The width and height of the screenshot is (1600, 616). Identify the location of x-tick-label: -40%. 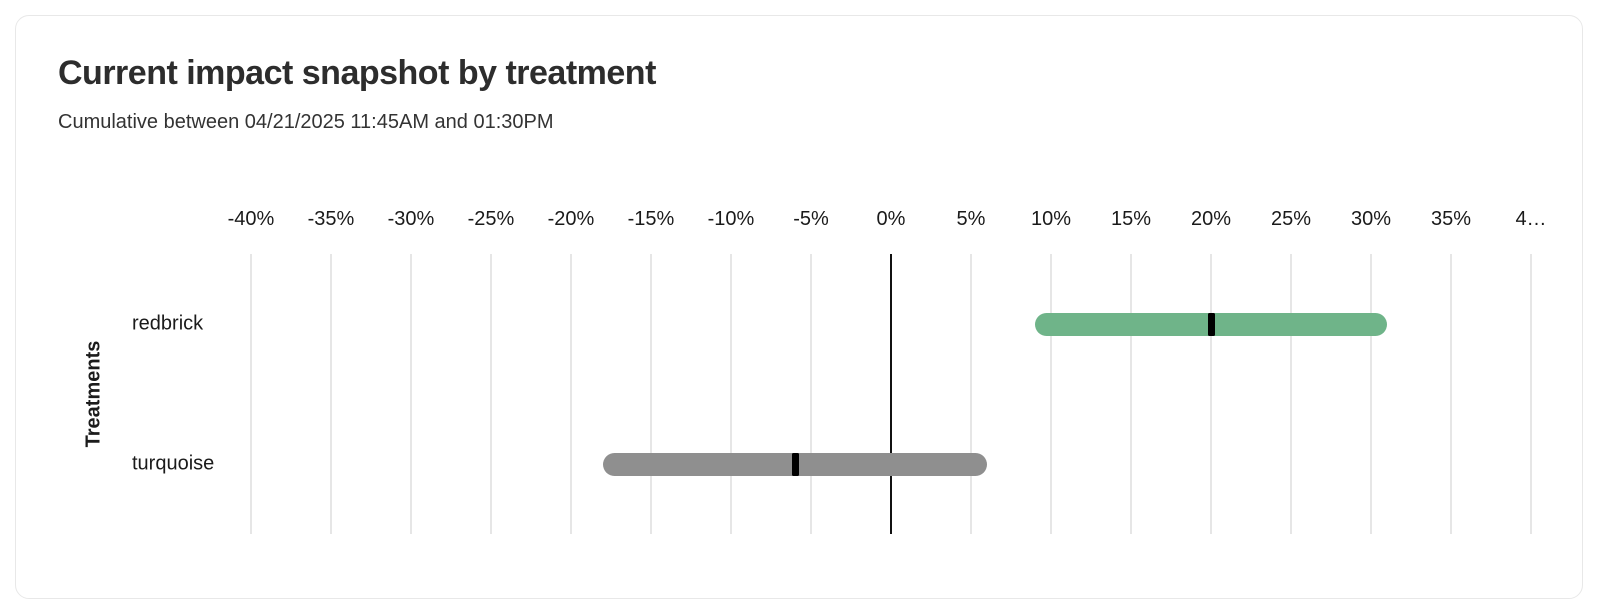
(251, 219).